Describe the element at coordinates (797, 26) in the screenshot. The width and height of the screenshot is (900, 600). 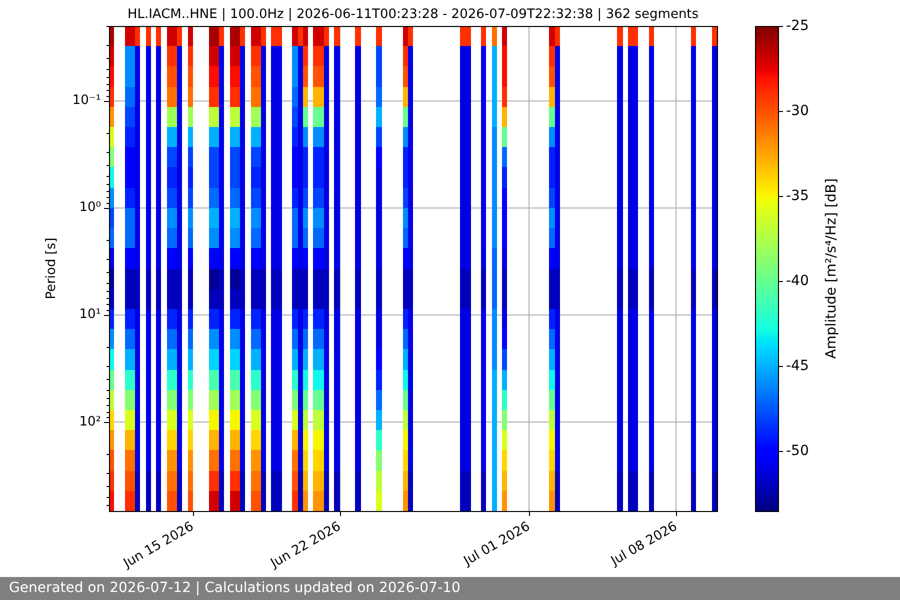
I see `color-bar-label: -25` at that location.